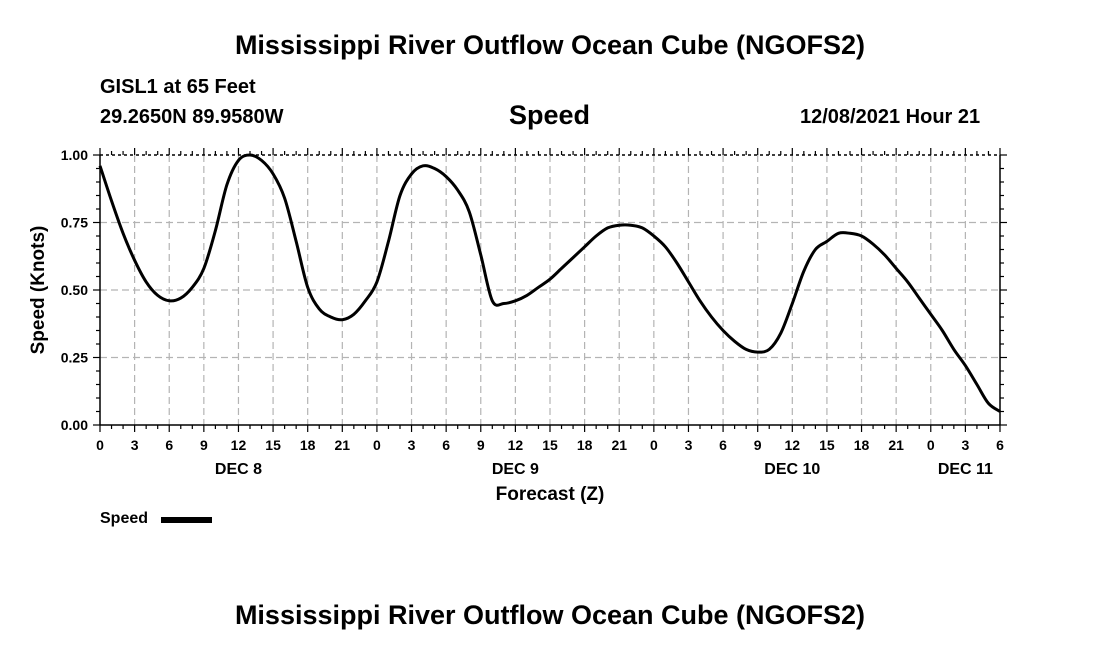 The height and width of the screenshot is (650, 1100). What do you see at coordinates (124, 518) in the screenshot?
I see `legend-label: Speed` at bounding box center [124, 518].